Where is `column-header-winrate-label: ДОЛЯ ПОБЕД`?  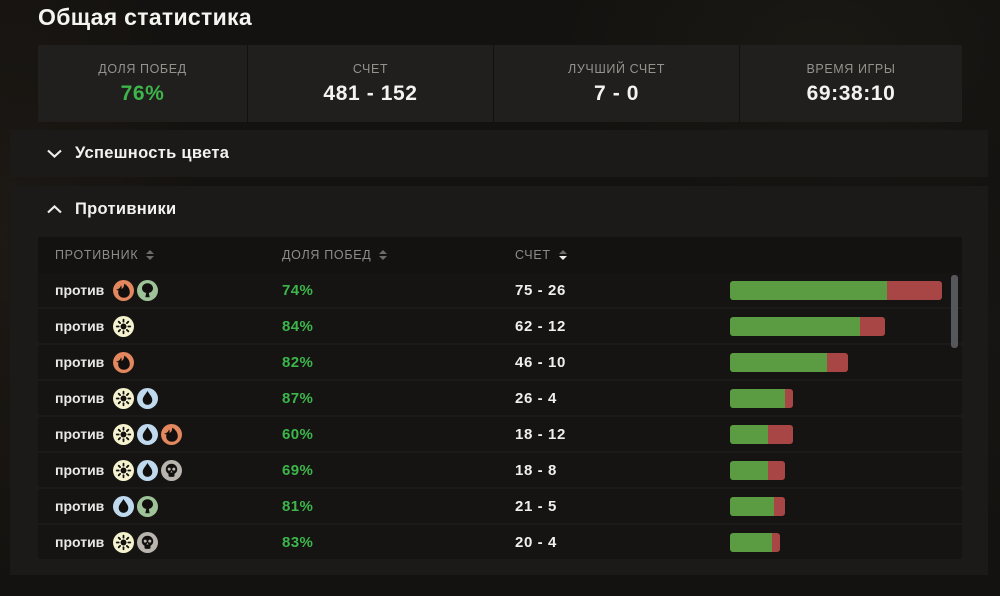
column-header-winrate-label: ДОЛЯ ПОБЕД is located at coordinates (327, 255).